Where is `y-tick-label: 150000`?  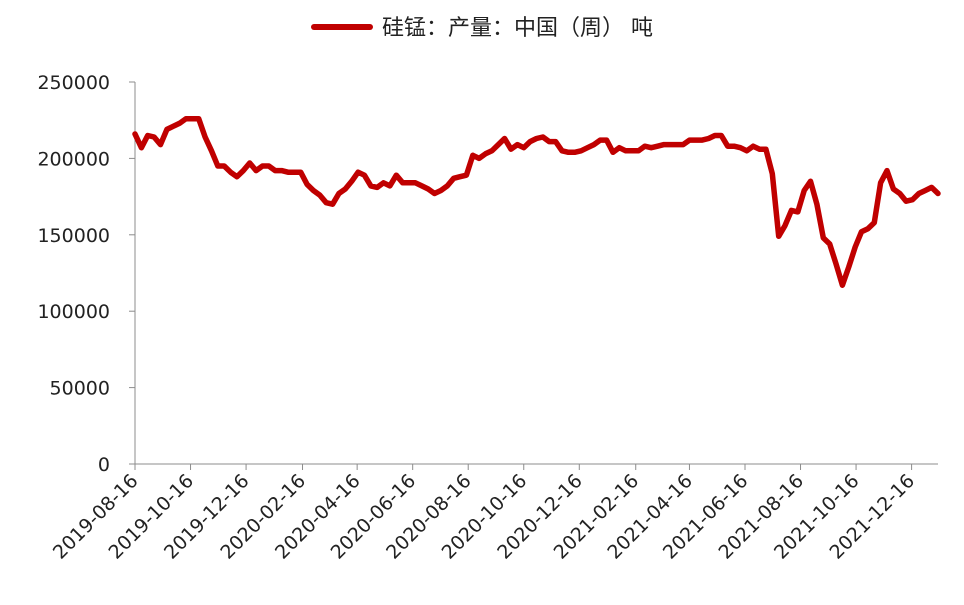 y-tick-label: 150000 is located at coordinates (73, 236).